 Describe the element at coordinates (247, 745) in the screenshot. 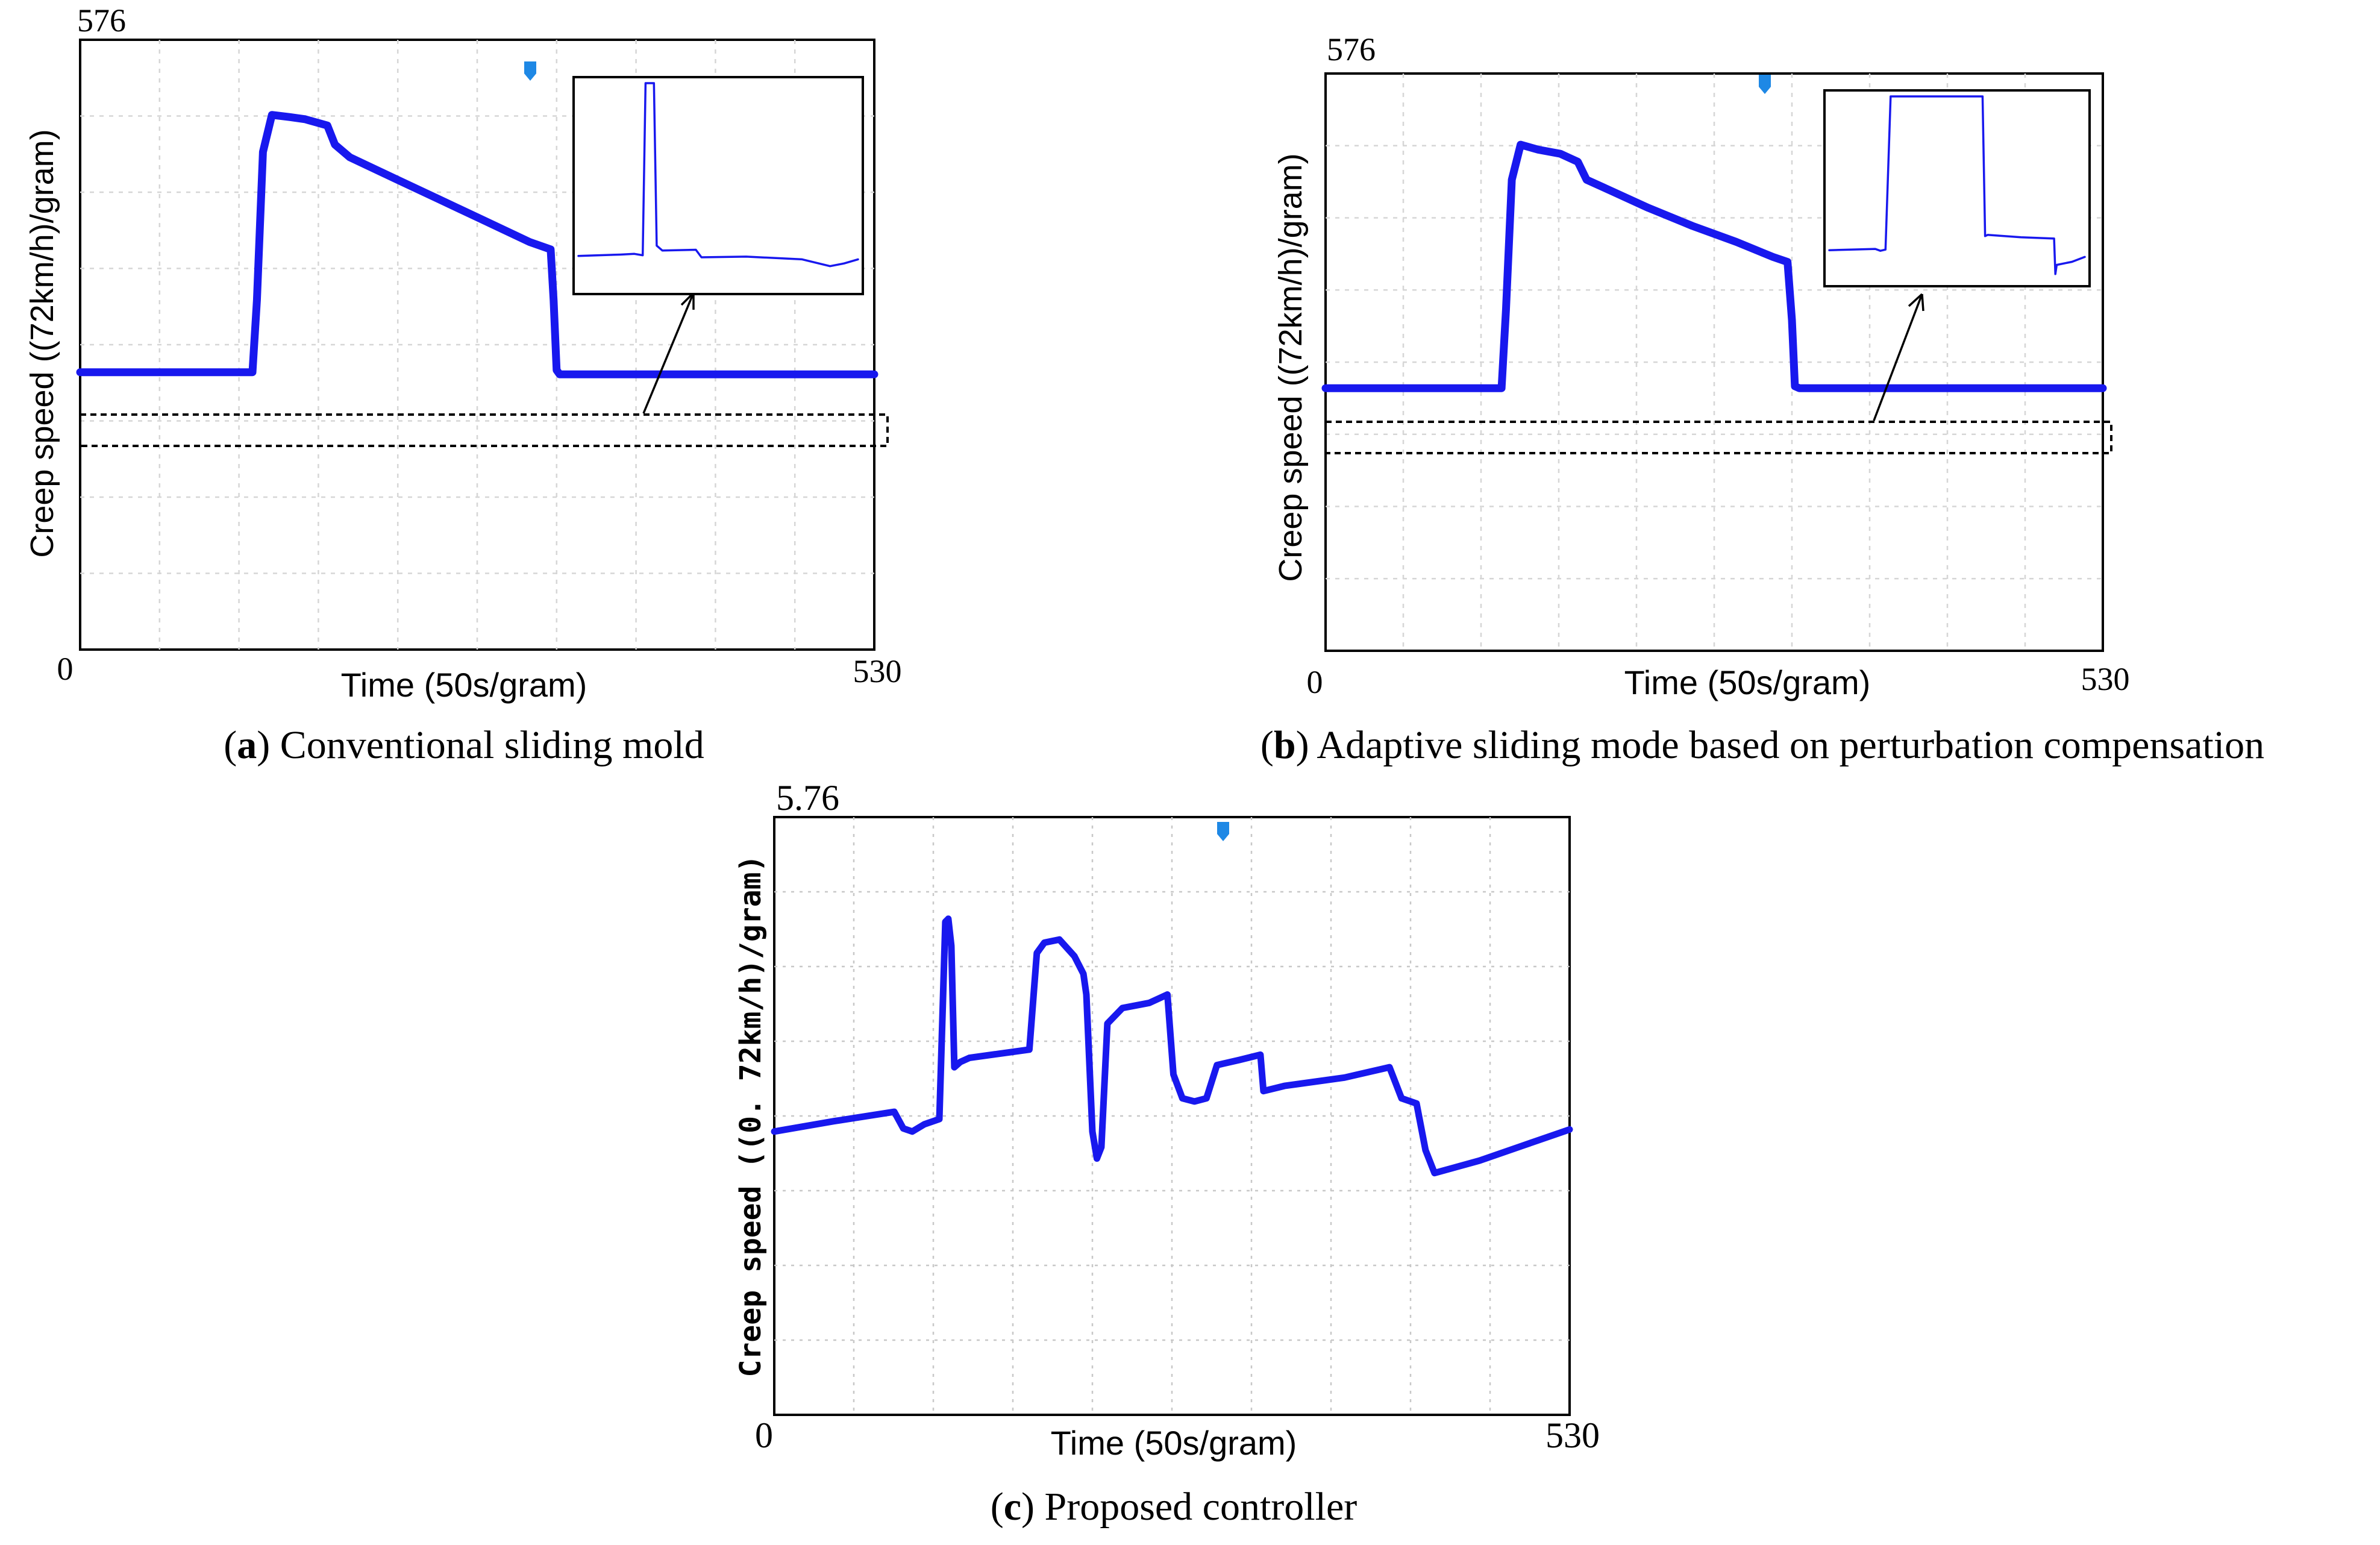

I see `caption-letter: a` at that location.